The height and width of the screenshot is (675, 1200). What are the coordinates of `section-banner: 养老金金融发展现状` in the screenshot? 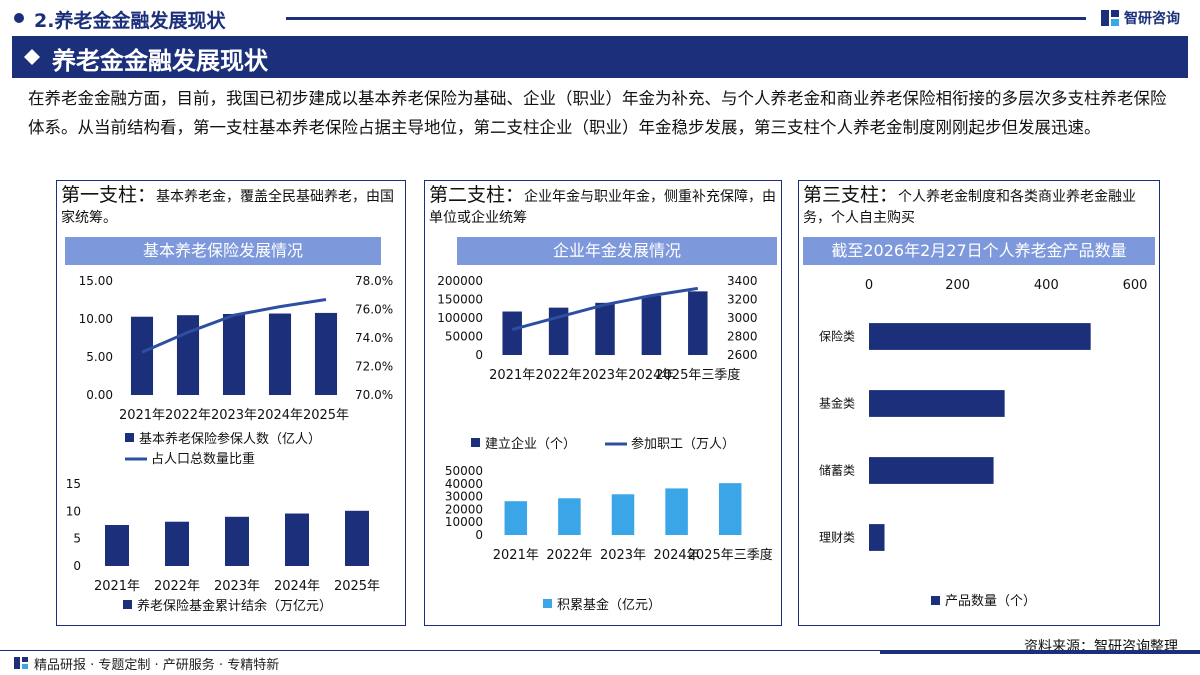 It's located at (600, 57).